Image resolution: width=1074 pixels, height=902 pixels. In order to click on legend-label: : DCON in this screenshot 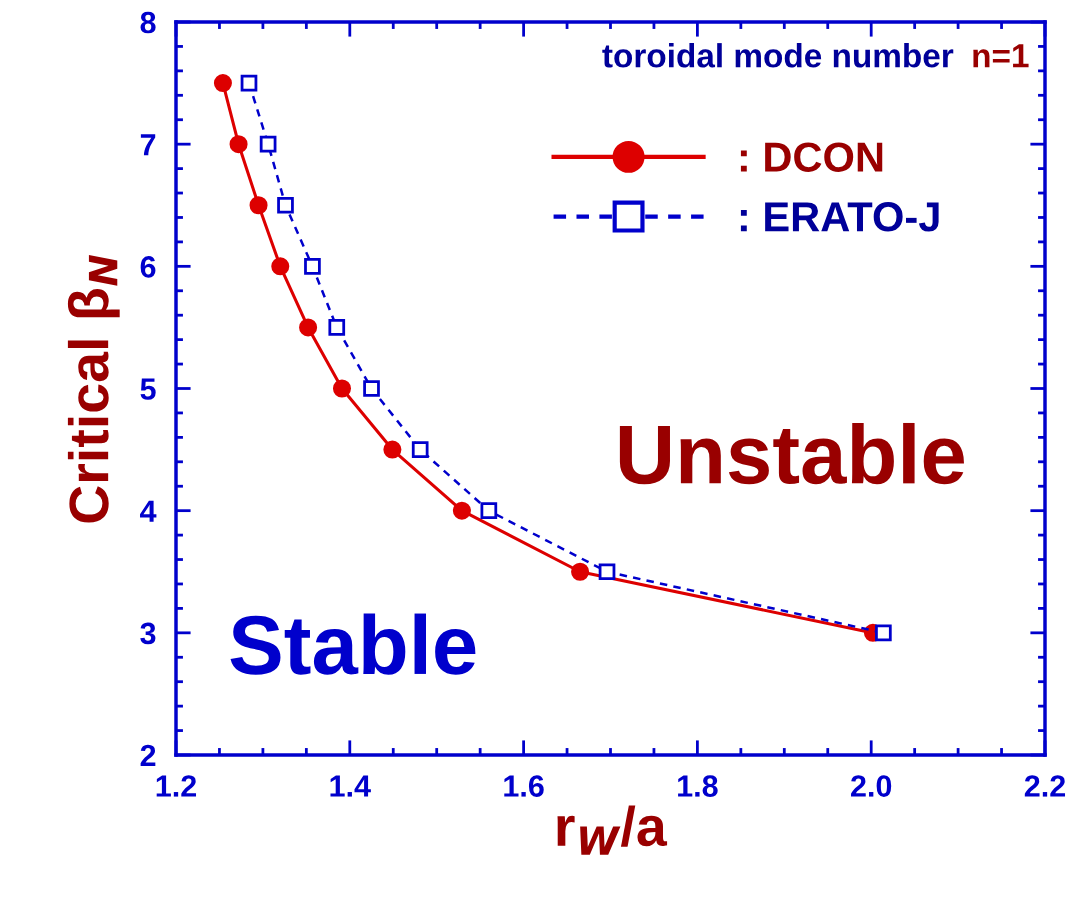, I will do `click(811, 157)`.